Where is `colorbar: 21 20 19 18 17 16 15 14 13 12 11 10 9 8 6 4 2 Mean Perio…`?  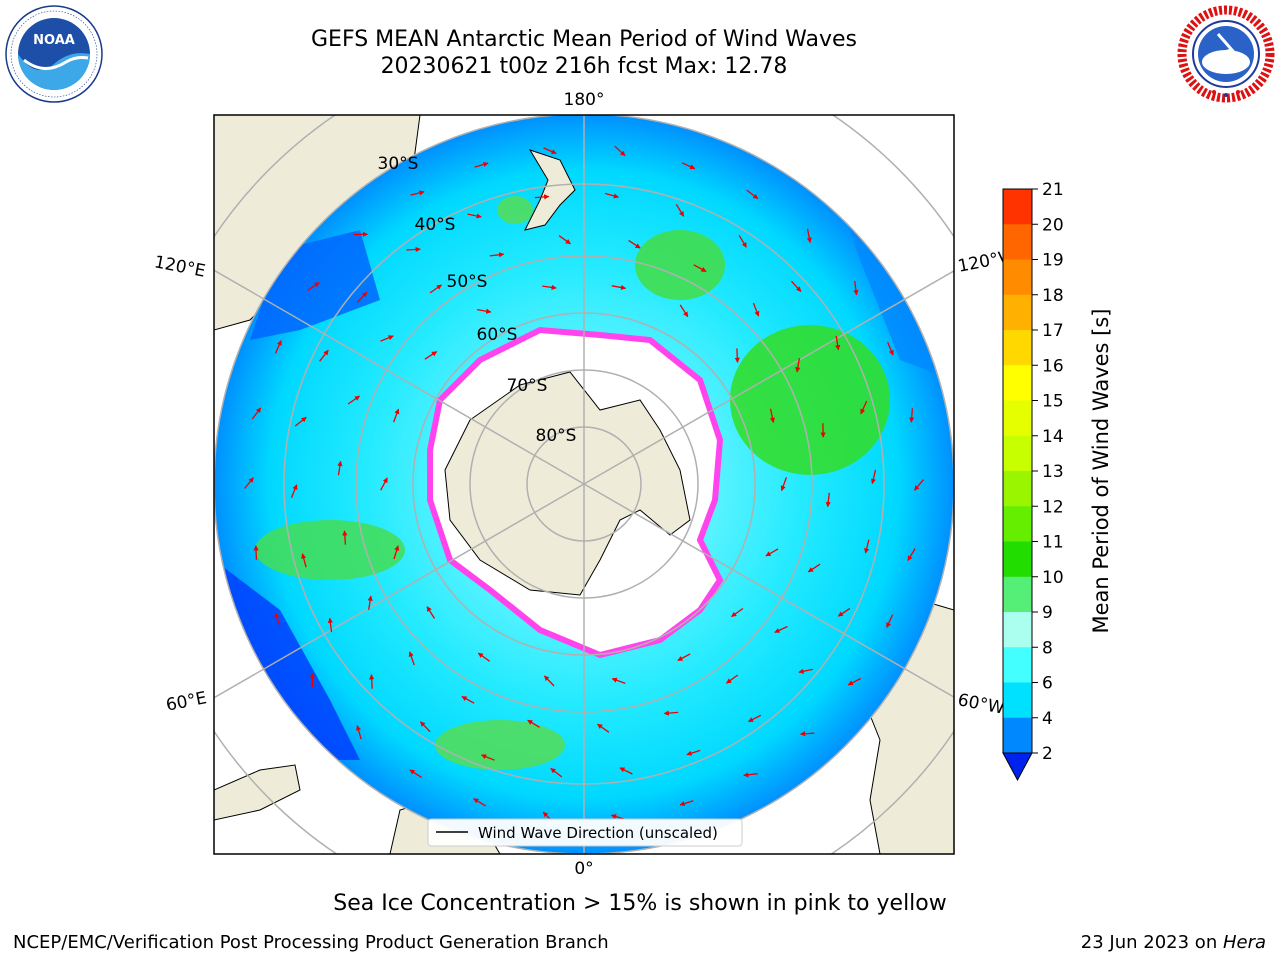
colorbar: 21 20 19 18 17 16 15 14 13 12 11 10 9 8 6 4 2 Mean Perio… is located at coordinates (1057, 481).